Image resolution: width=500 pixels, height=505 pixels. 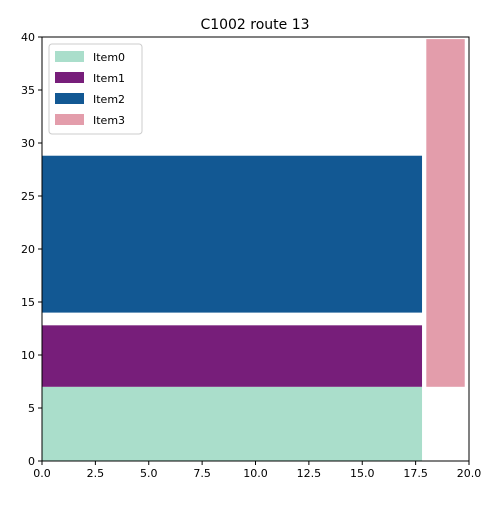 What do you see at coordinates (149, 473) in the screenshot?
I see `x-tick-label: 5.0` at bounding box center [149, 473].